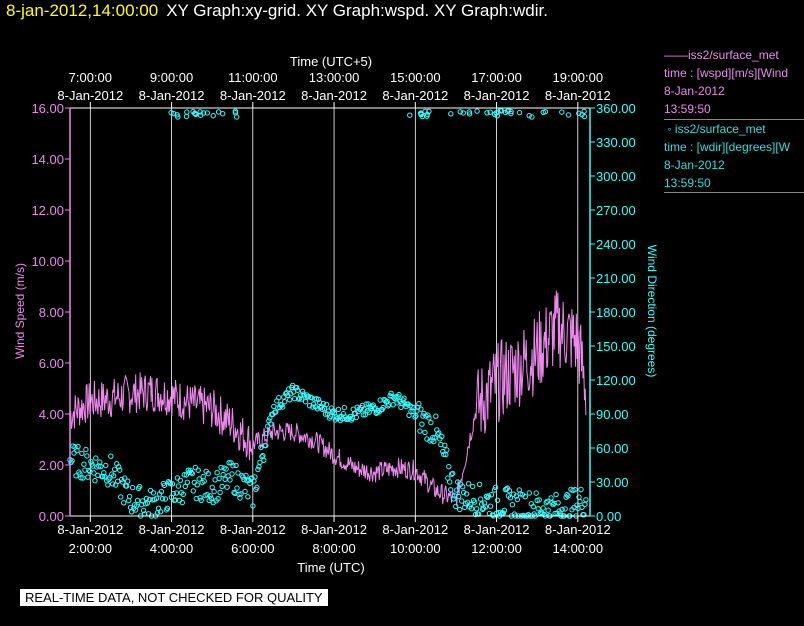 This screenshot has width=804, height=626. What do you see at coordinates (727, 147) in the screenshot?
I see `legend-wdir-field: time : [wdir][degrees][W` at bounding box center [727, 147].